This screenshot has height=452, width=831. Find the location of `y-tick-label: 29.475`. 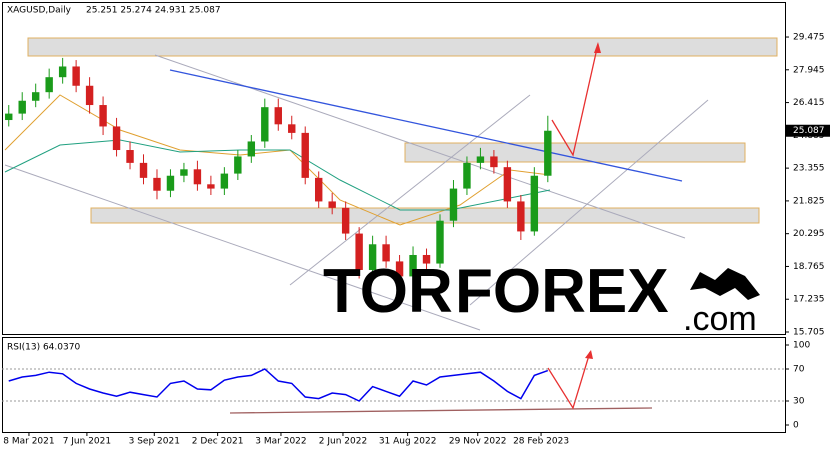

y-tick-label: 29.475 is located at coordinates (809, 38).